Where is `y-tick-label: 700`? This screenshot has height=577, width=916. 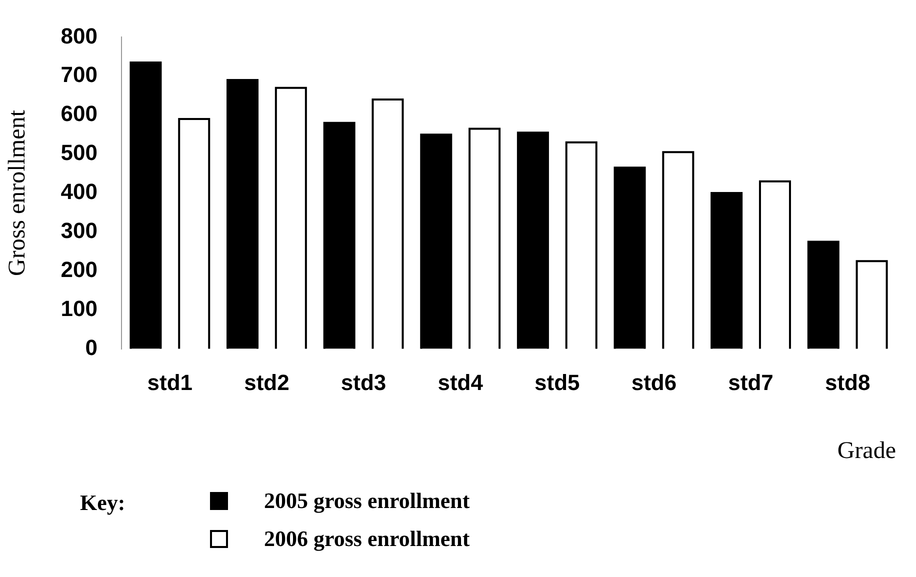
y-tick-label: 700 is located at coordinates (79, 75).